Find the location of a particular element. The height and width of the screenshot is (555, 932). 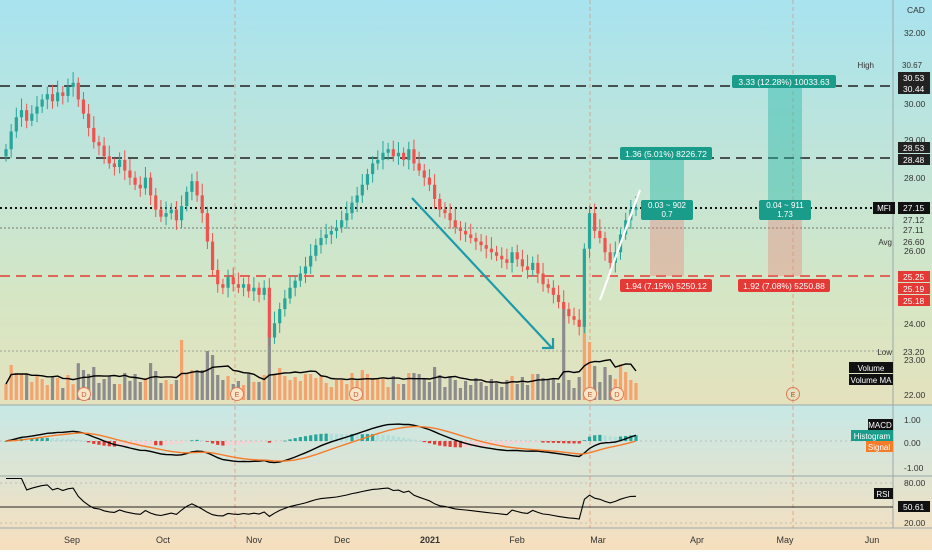

histogram-tag-bg is located at coordinates (872, 435).